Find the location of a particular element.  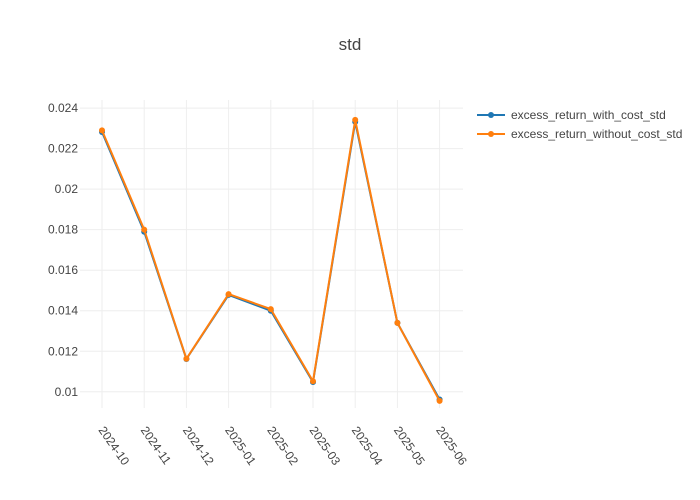

x-tick-label: 2025-04 is located at coordinates (367, 446).